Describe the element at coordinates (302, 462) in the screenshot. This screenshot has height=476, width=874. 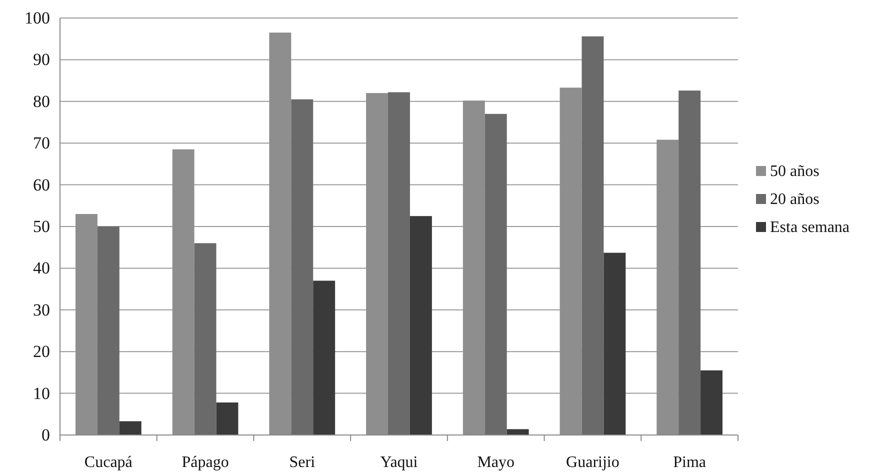
I see `x-tick-label: Seri` at that location.